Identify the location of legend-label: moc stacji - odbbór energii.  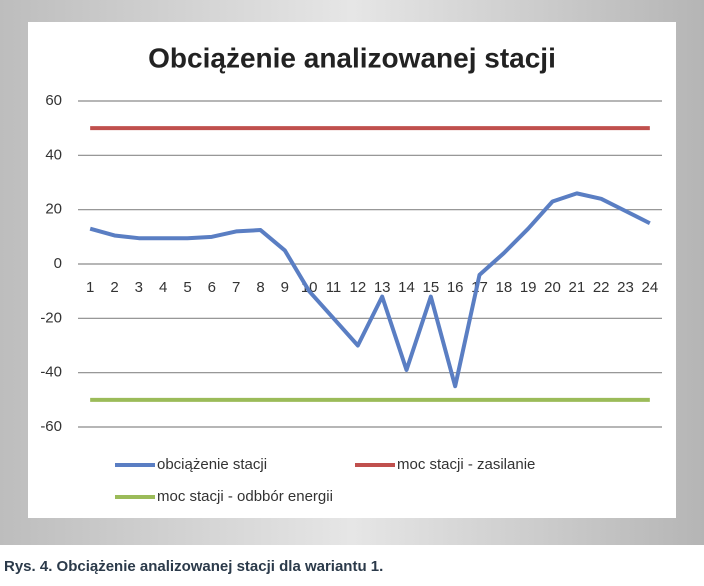
(245, 496).